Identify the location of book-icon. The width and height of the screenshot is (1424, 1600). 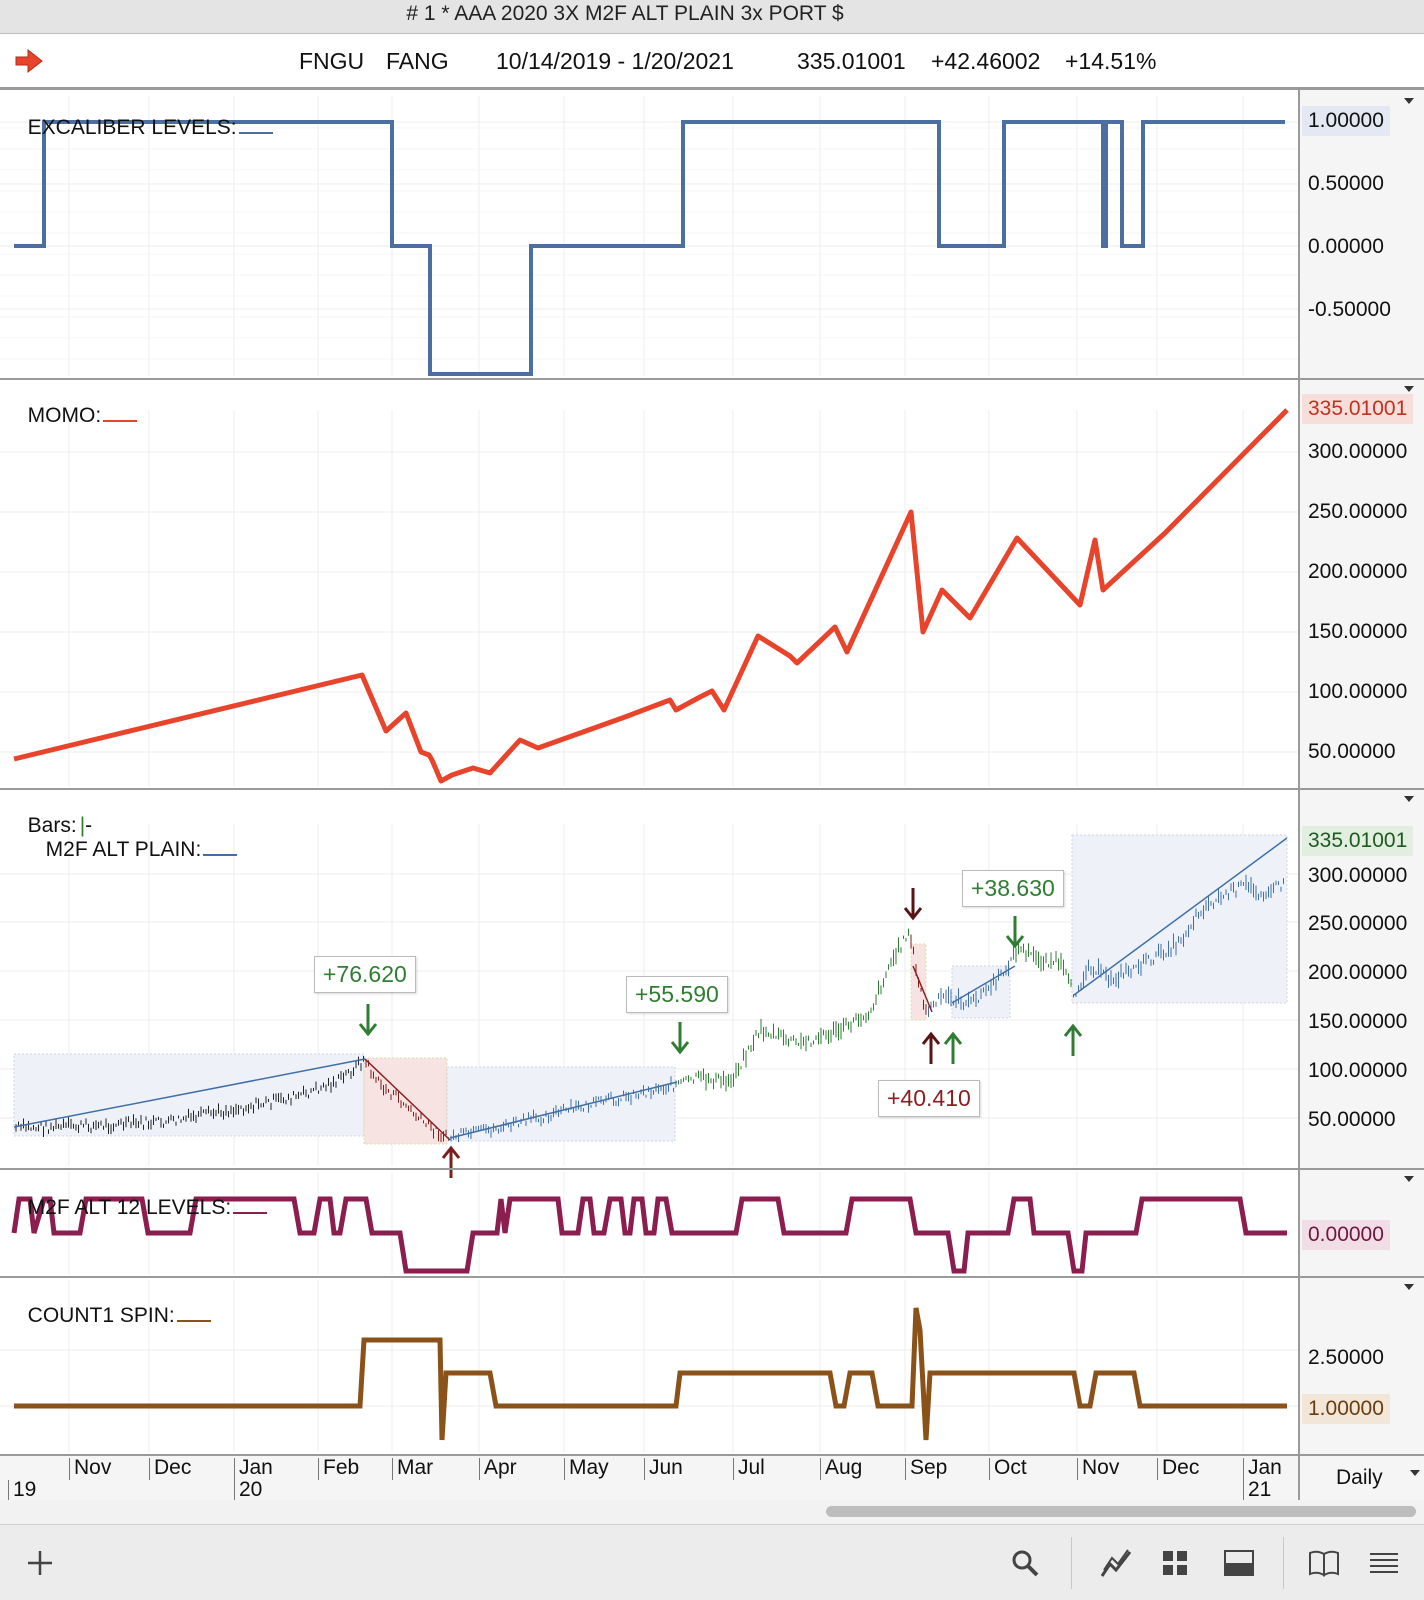
(1324, 1563).